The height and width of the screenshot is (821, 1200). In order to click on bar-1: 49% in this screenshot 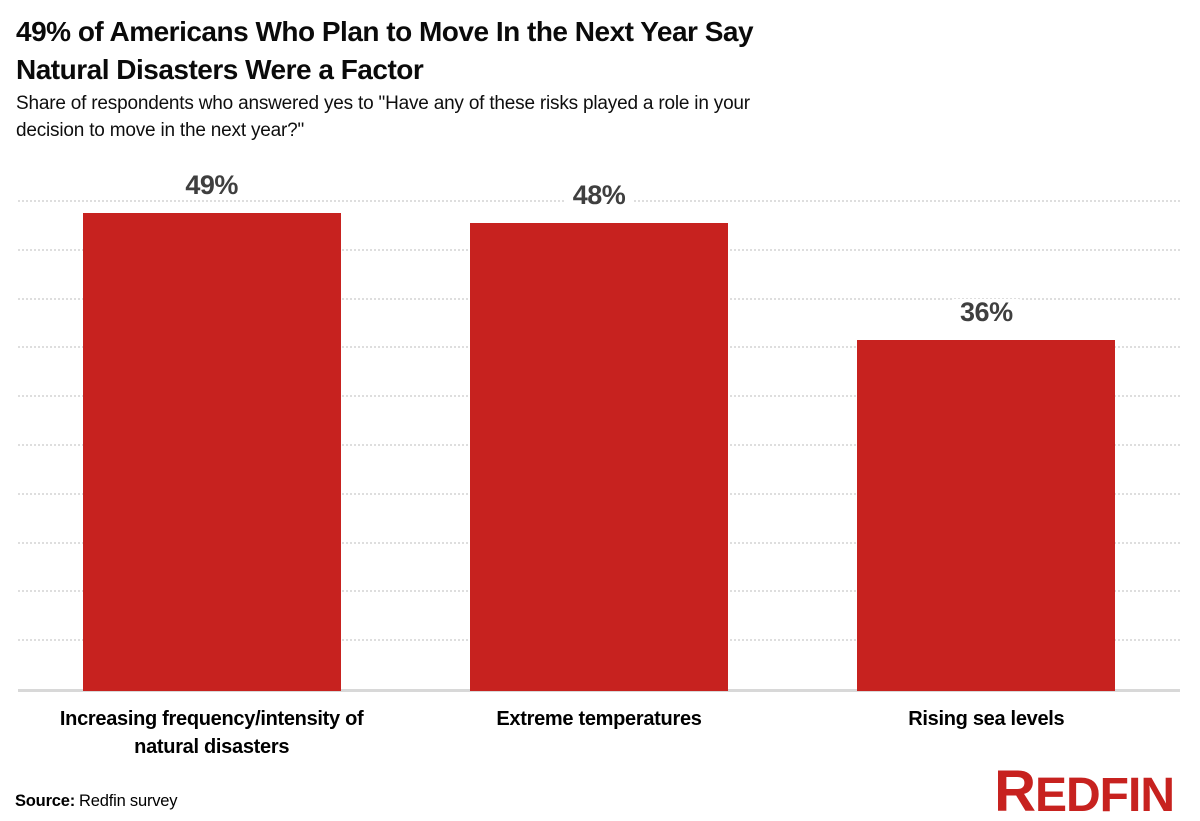, I will do `click(211, 431)`.